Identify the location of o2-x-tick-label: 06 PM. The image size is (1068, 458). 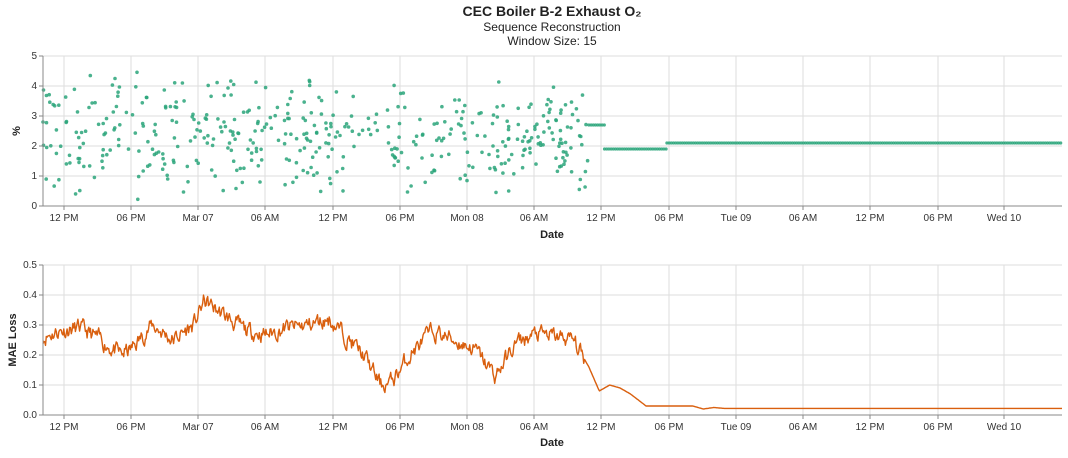
(938, 218).